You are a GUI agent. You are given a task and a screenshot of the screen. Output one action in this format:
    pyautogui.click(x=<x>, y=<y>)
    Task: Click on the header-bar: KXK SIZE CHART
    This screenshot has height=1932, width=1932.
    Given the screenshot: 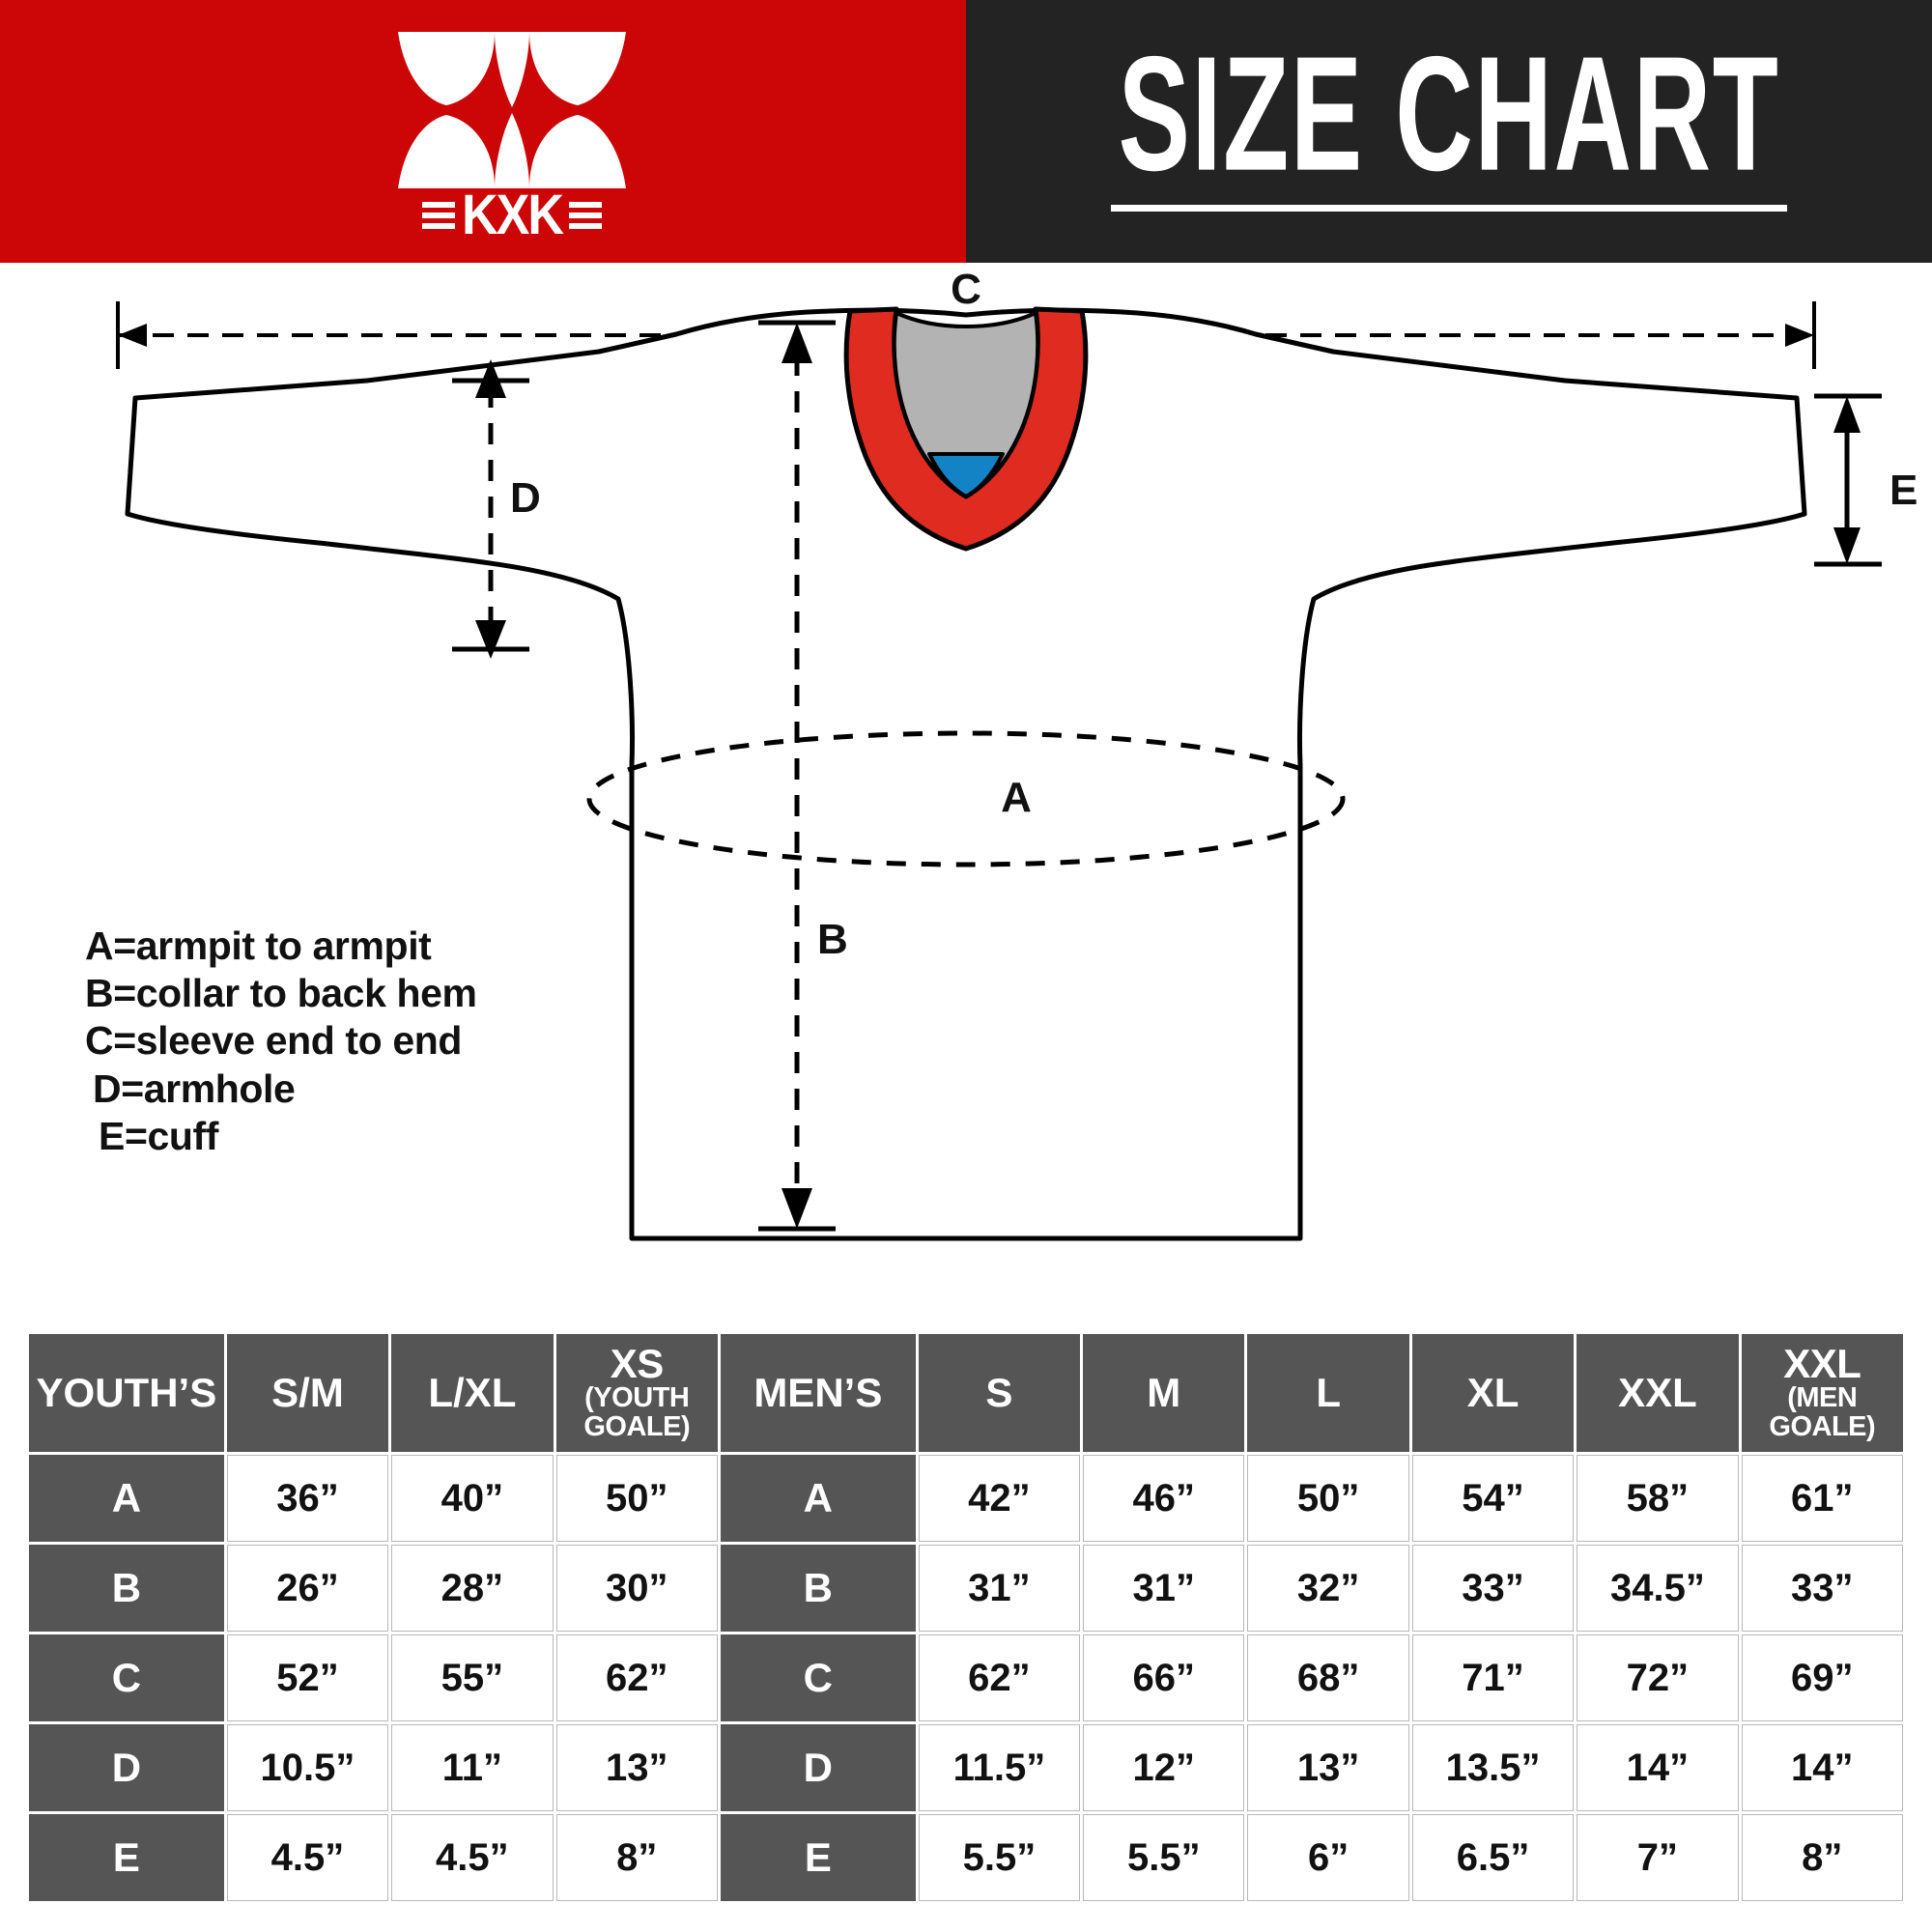 What is the action you would take?
    pyautogui.click(x=966, y=131)
    